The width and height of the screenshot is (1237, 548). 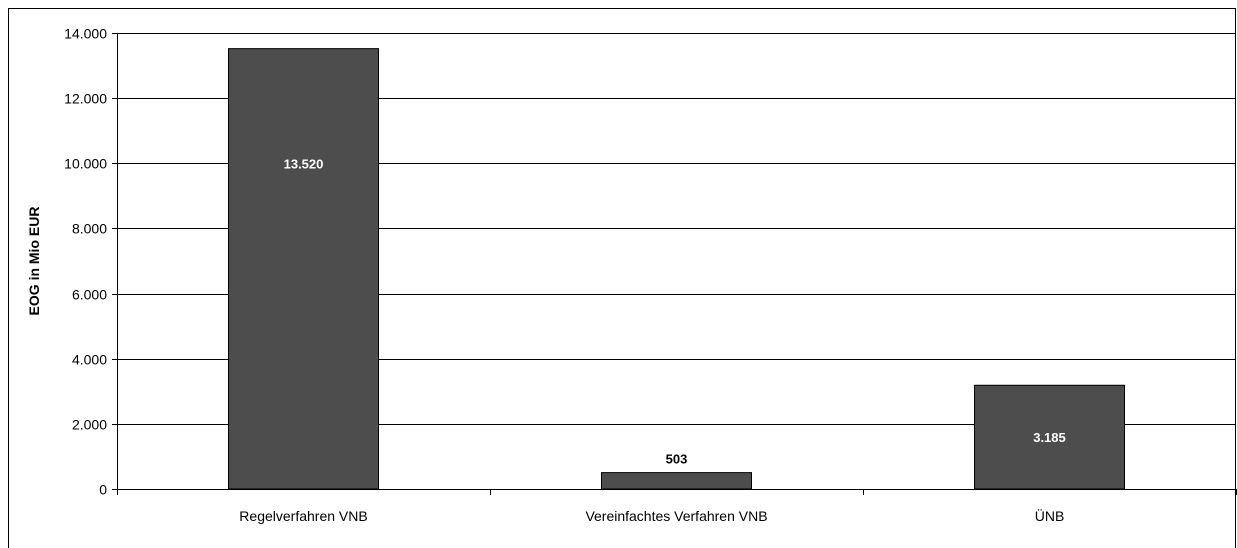 I want to click on data-label: 3.185, so click(x=1049, y=437).